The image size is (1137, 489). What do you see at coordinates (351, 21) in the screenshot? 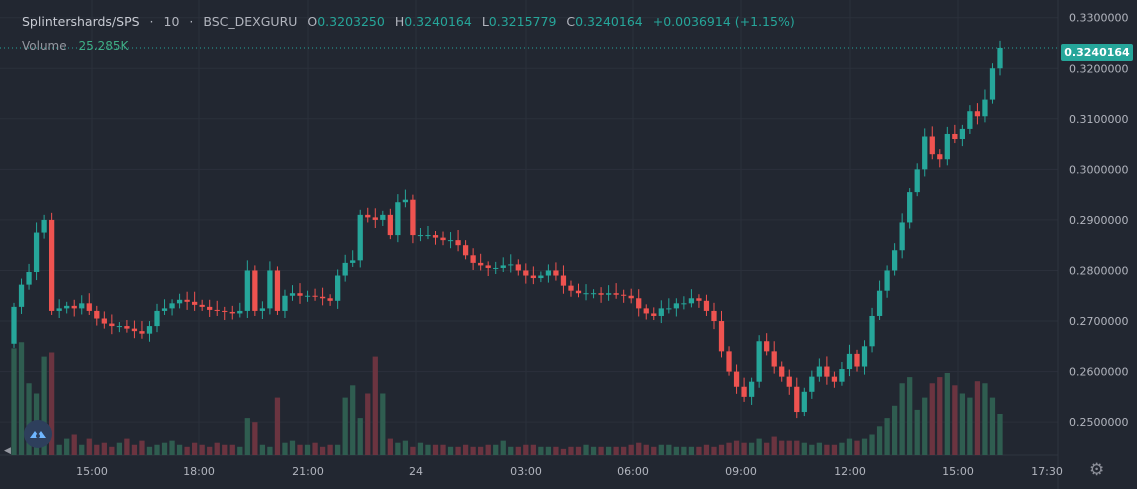
I see `open-value: 0.3203250` at bounding box center [351, 21].